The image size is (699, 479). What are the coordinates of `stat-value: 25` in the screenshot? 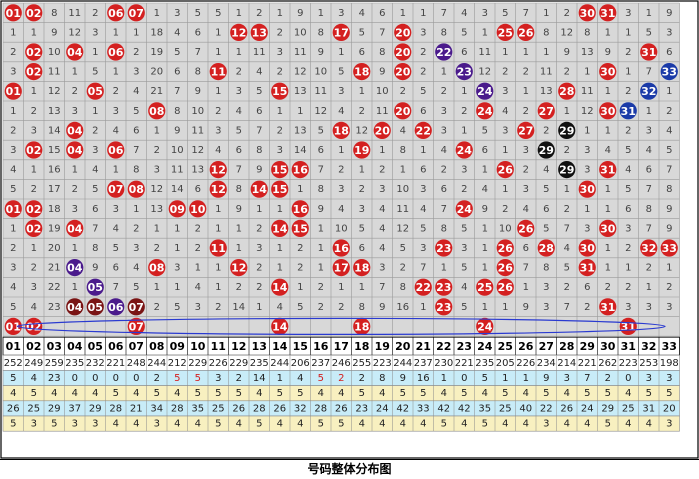 It's located at (33, 408).